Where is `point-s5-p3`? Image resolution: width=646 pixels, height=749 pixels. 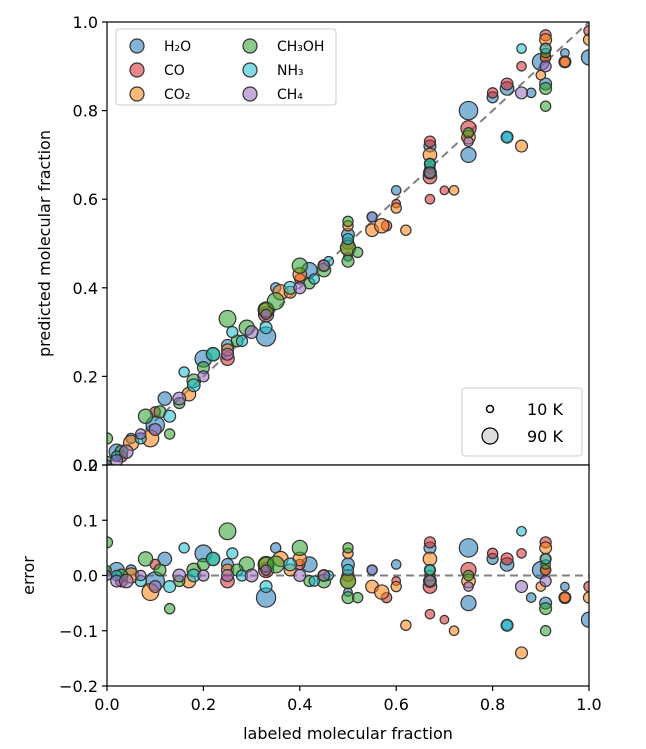
point-s5-p3 is located at coordinates (141, 434).